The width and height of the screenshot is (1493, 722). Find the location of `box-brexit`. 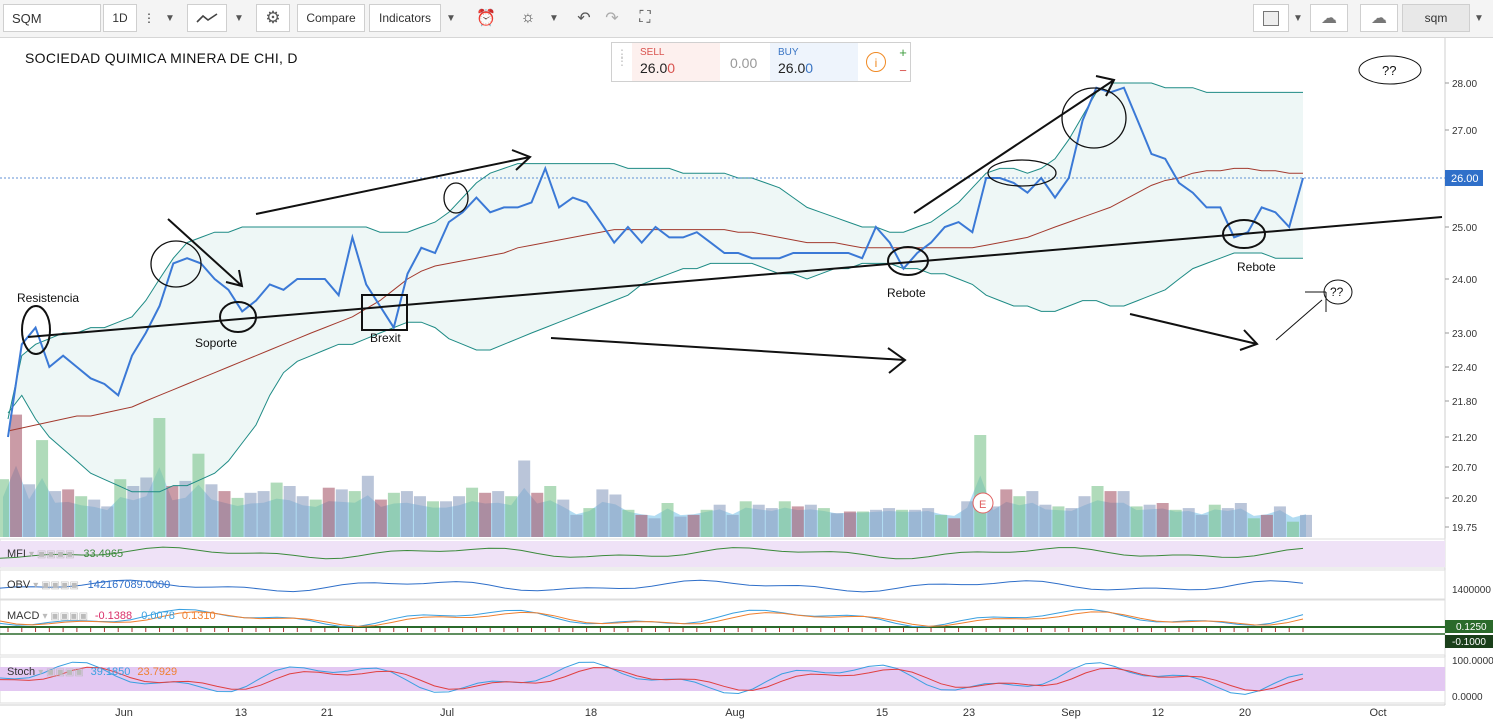

box-brexit is located at coordinates (384, 312).